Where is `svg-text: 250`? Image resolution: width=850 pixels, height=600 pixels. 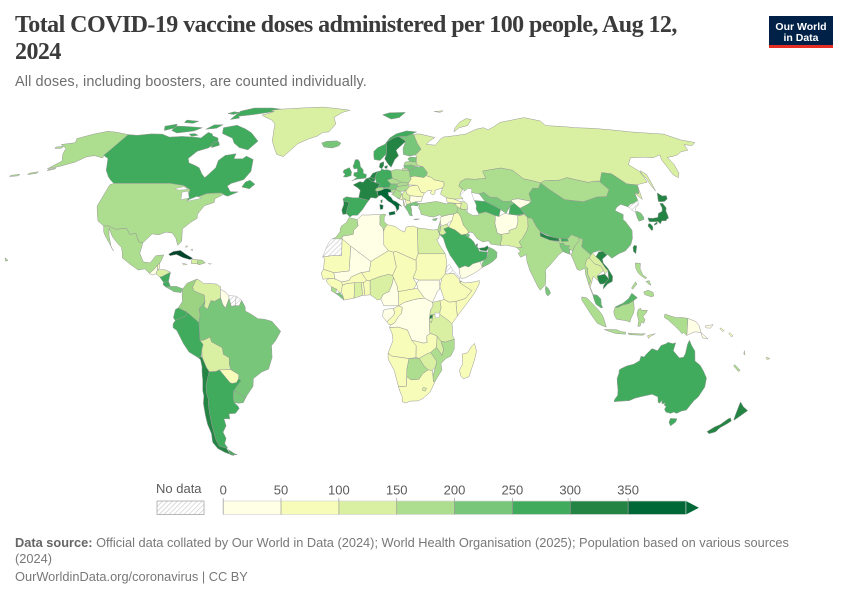
svg-text: 250 is located at coordinates (513, 490).